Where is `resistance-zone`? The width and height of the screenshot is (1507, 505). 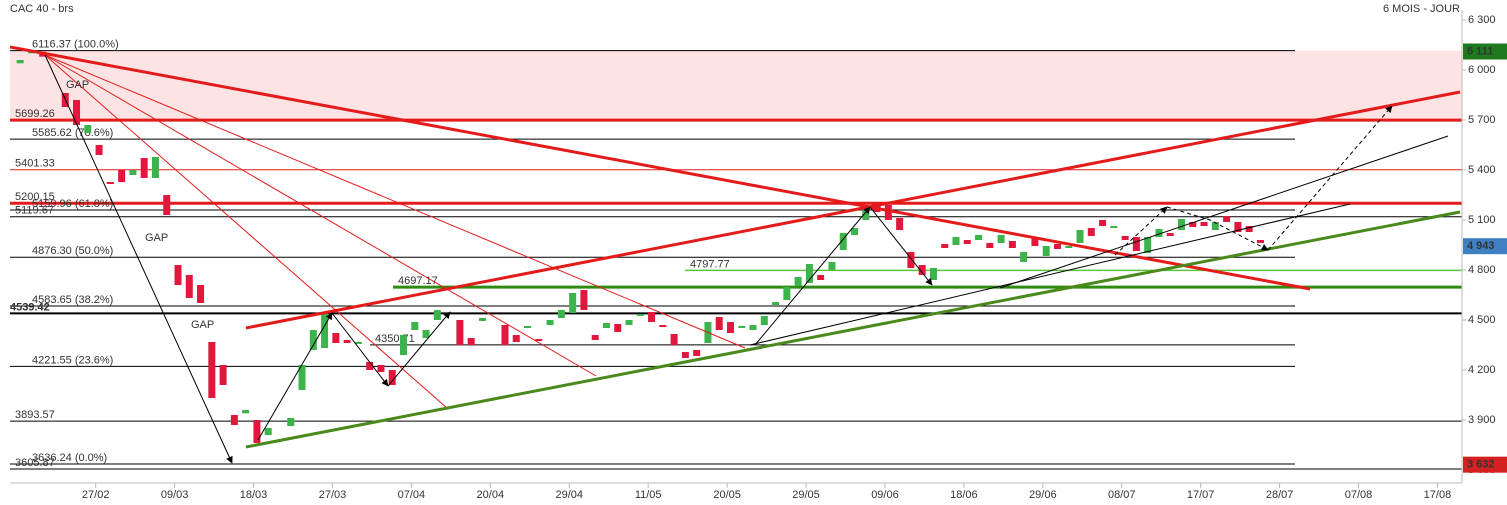 resistance-zone is located at coordinates (736, 85).